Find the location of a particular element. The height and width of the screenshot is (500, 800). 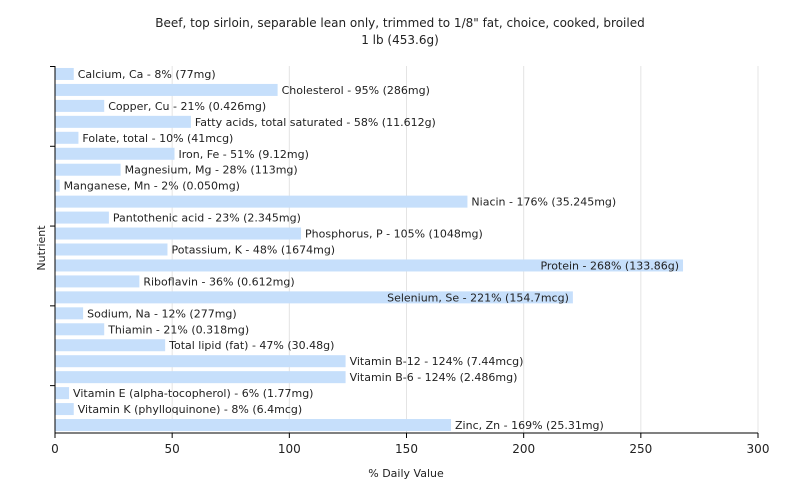

bar-label: Cholesterol - 95% (286mg) is located at coordinates (356, 90).